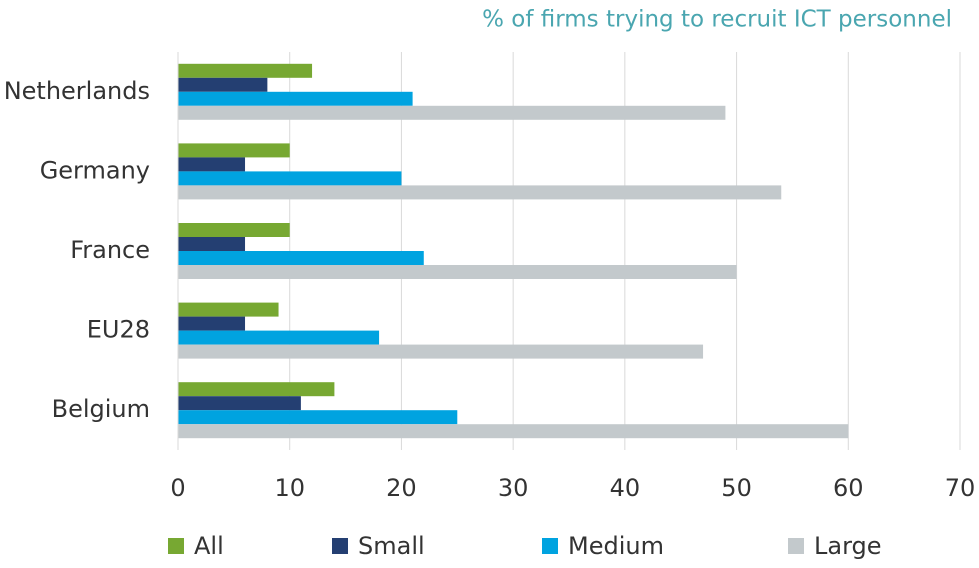 Image resolution: width=979 pixels, height=568 pixels. I want to click on legend-label: Large, so click(848, 546).